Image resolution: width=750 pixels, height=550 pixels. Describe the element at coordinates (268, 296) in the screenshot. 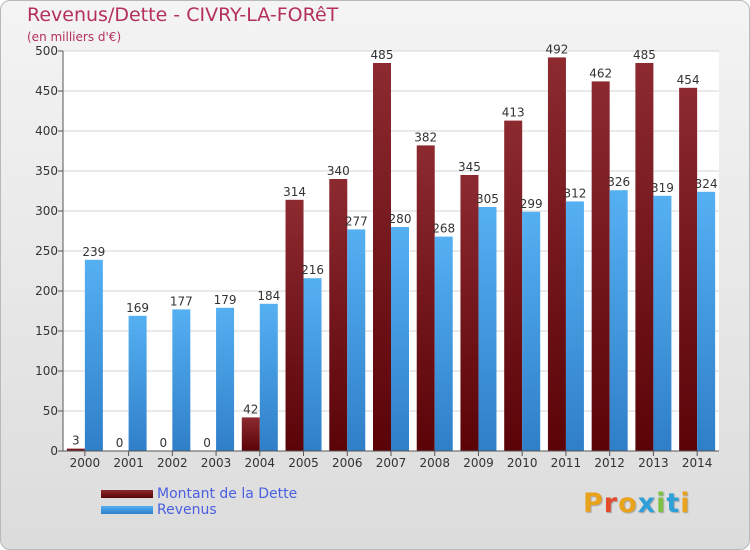

I see `bar-label-revenus: 184` at that location.